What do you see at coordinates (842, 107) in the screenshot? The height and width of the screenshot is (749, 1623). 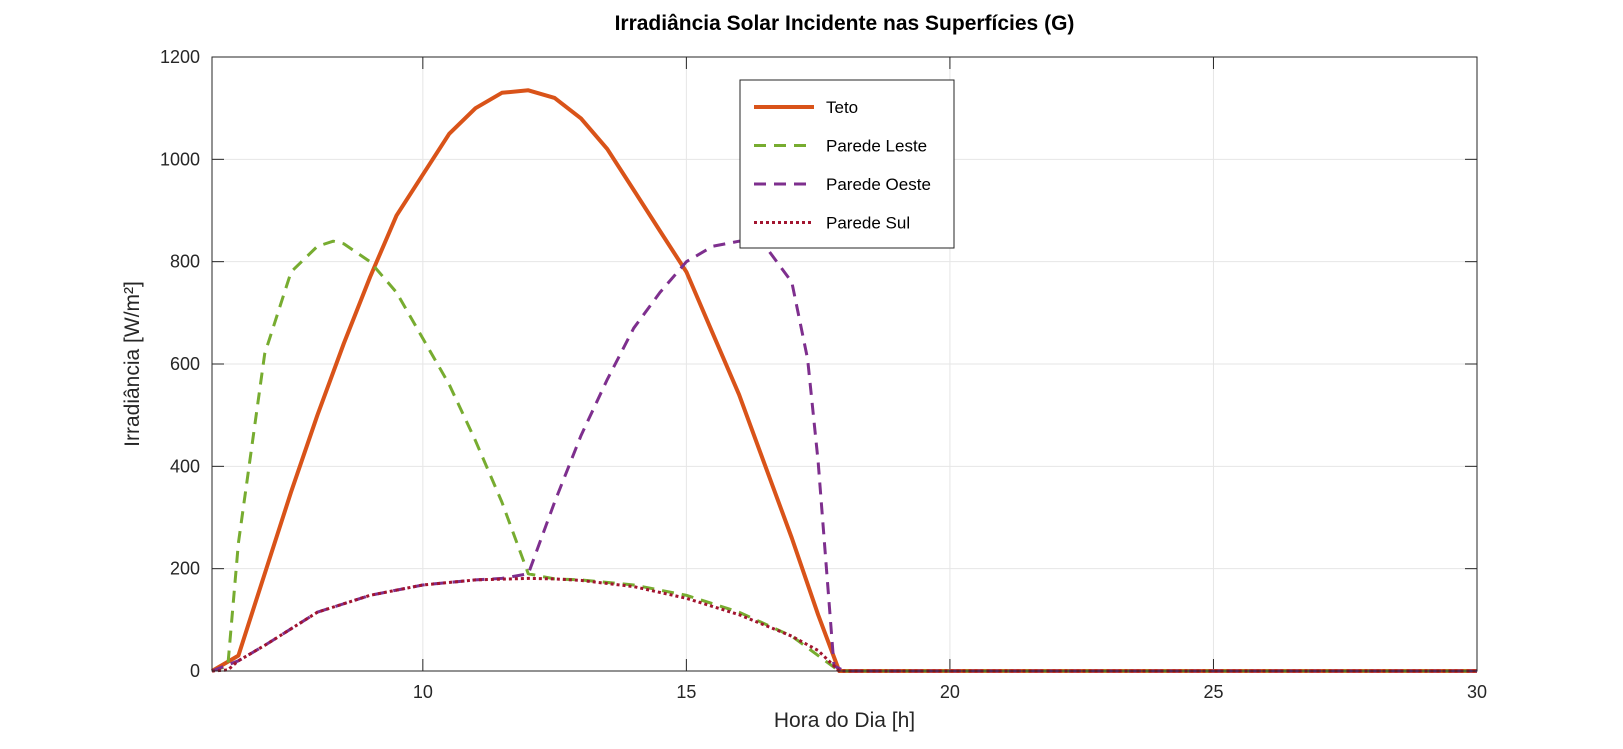 I see `legend-entry-label: Teto` at bounding box center [842, 107].